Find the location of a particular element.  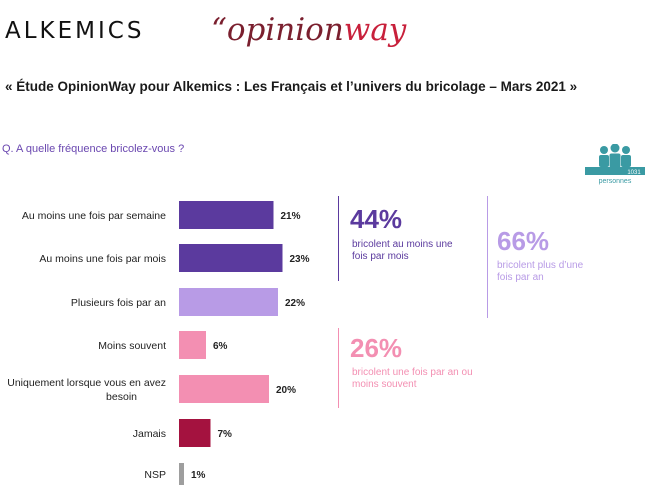

opinionway-logo-suffix: way is located at coordinates (375, 30).